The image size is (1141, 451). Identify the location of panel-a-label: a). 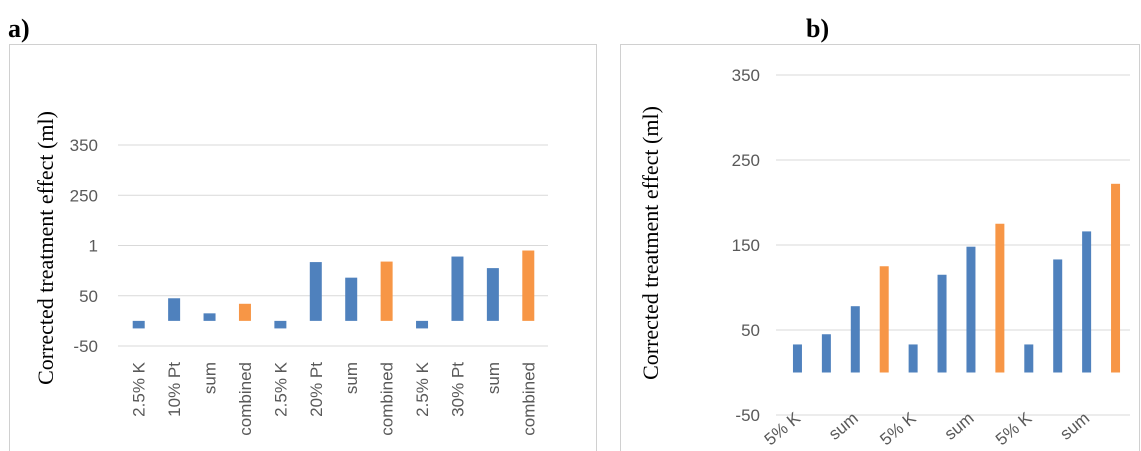
(19, 28).